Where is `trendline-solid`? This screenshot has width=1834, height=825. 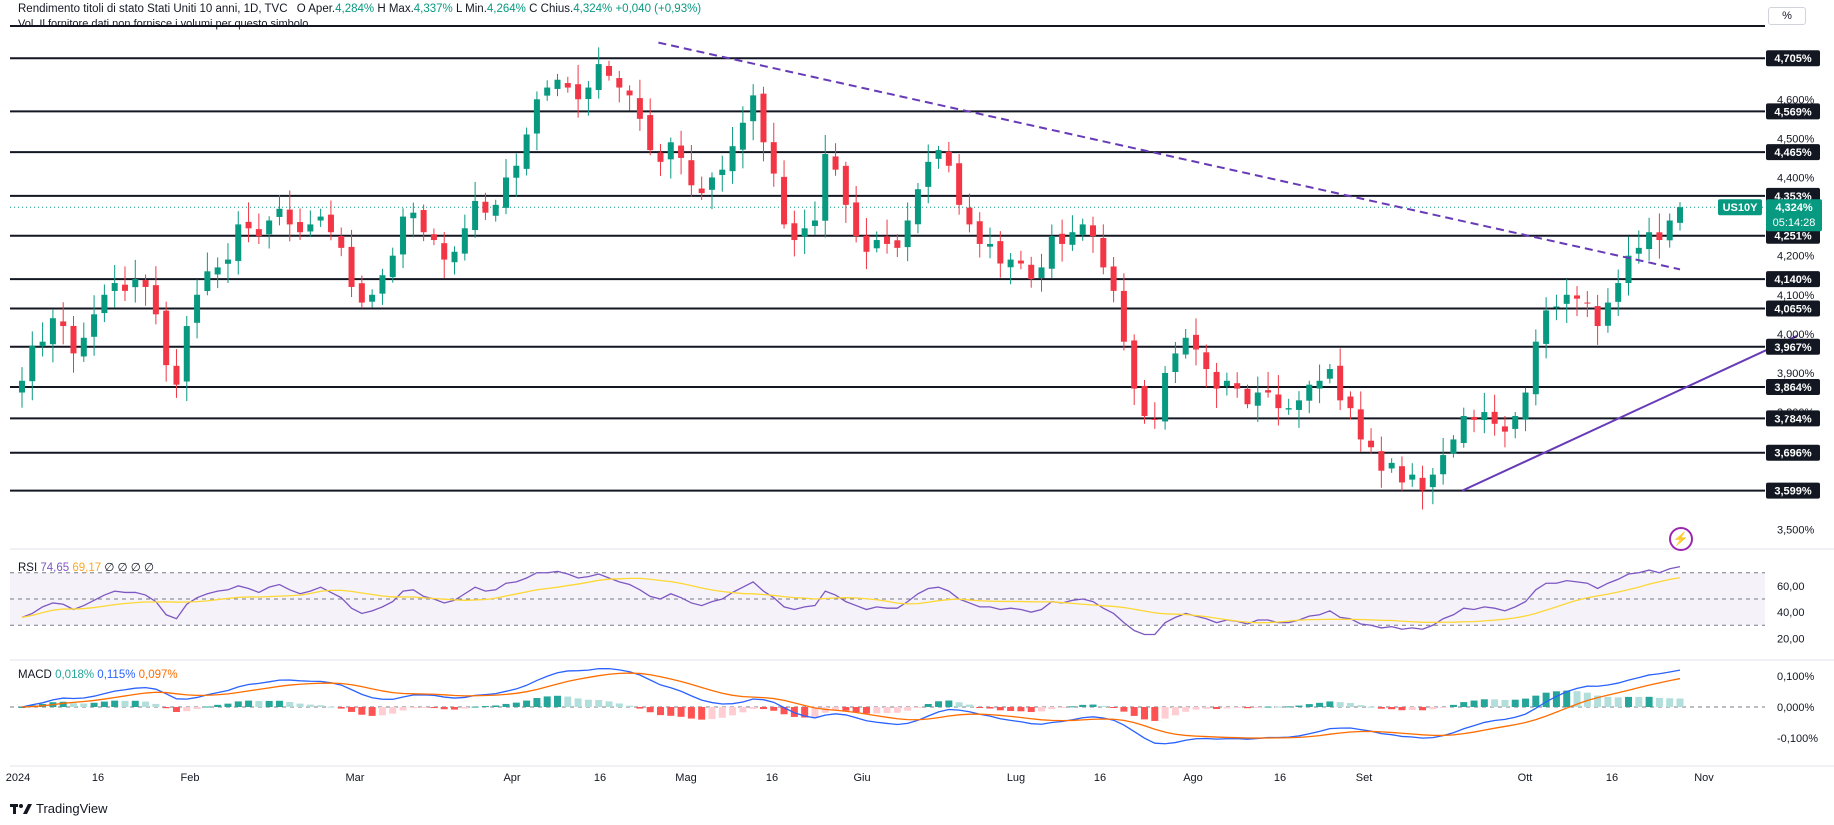 trendline-solid is located at coordinates (1629, 413).